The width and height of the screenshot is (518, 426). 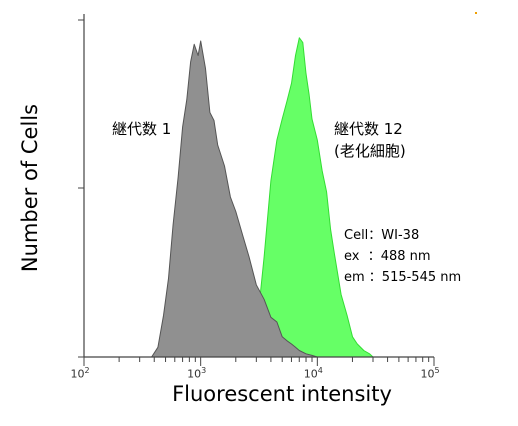 What do you see at coordinates (370, 151) in the screenshot?
I see `series-label-senescent: (老化細胞)` at bounding box center [370, 151].